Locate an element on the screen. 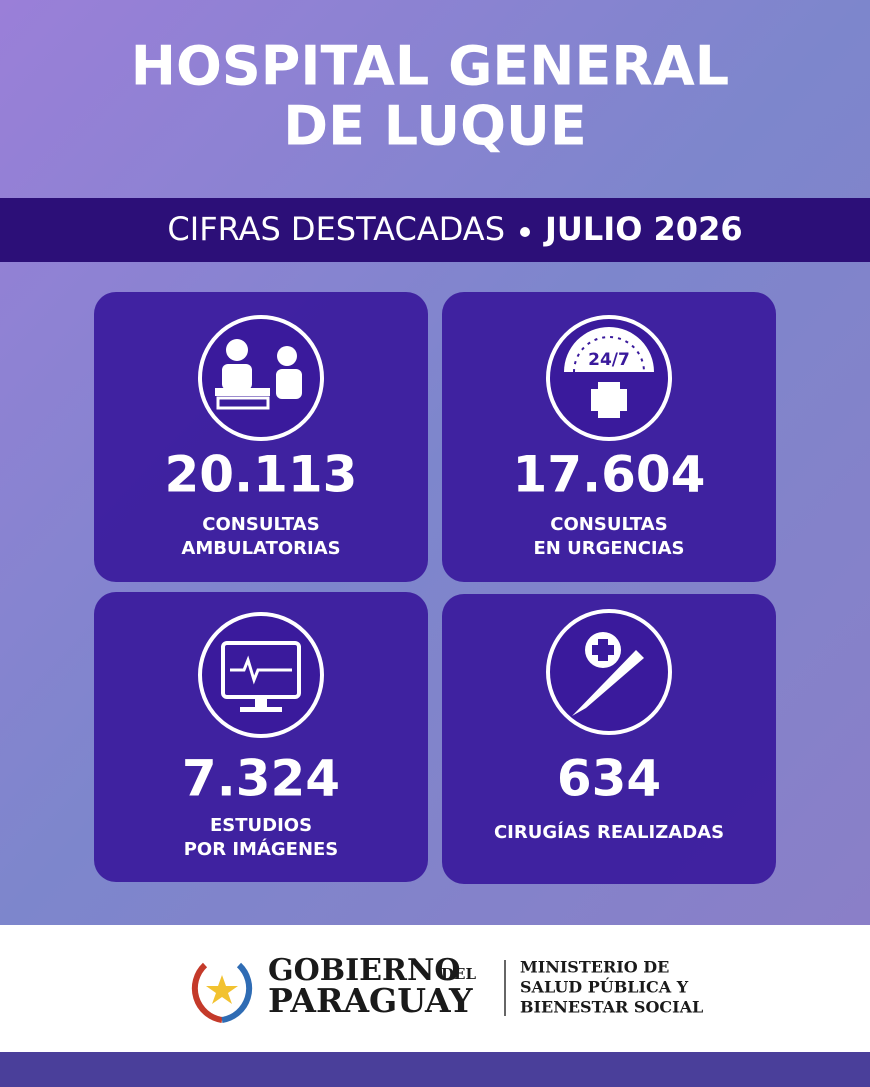 The image size is (870, 1087). icon-text: 24/7 is located at coordinates (609, 360).